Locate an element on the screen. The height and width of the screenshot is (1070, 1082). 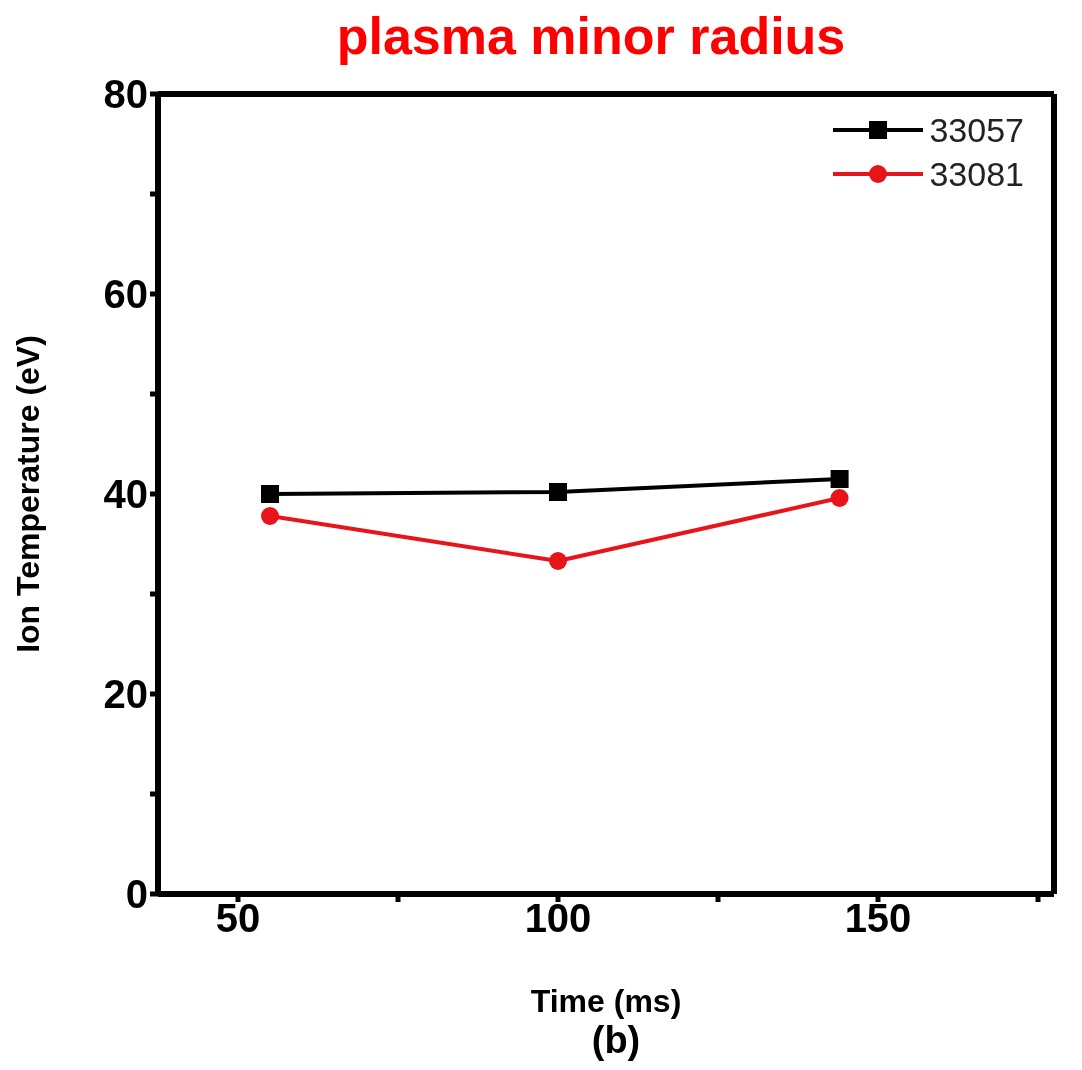
y-tick-label: 40 is located at coordinates (125, 494).